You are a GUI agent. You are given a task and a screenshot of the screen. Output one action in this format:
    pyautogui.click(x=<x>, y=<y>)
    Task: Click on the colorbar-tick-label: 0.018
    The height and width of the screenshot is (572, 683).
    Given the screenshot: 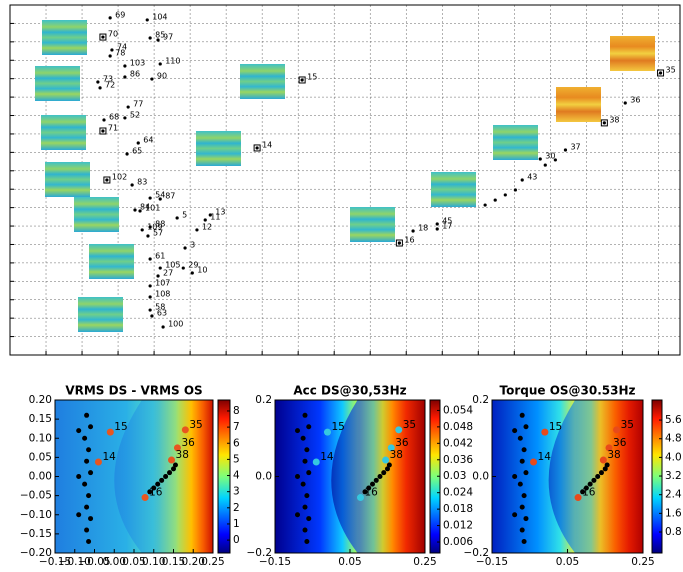 What is the action you would take?
    pyautogui.click(x=458, y=509)
    